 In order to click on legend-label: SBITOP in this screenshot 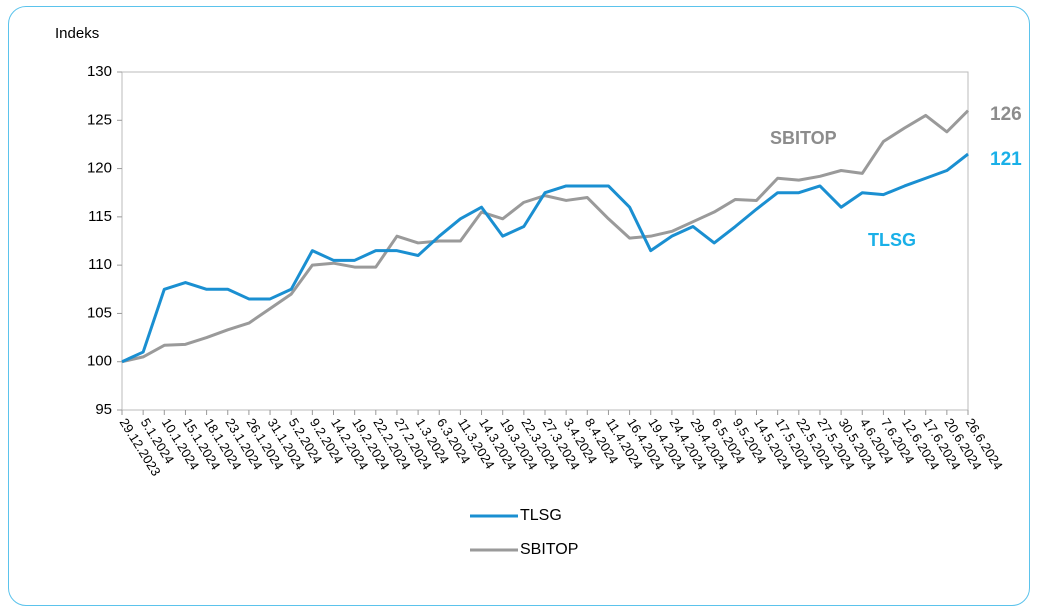, I will do `click(549, 549)`.